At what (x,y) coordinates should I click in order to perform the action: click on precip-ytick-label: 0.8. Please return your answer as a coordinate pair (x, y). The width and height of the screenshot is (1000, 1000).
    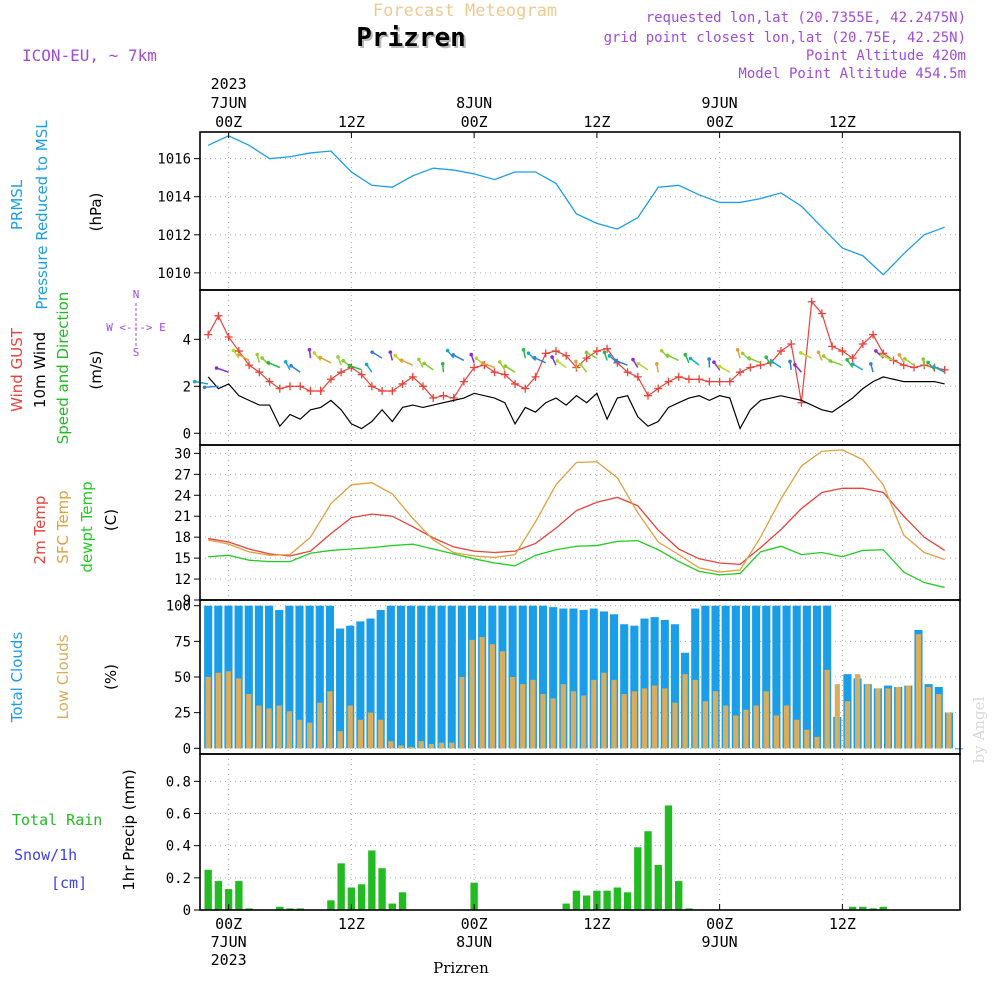
    Looking at the image, I should click on (178, 782).